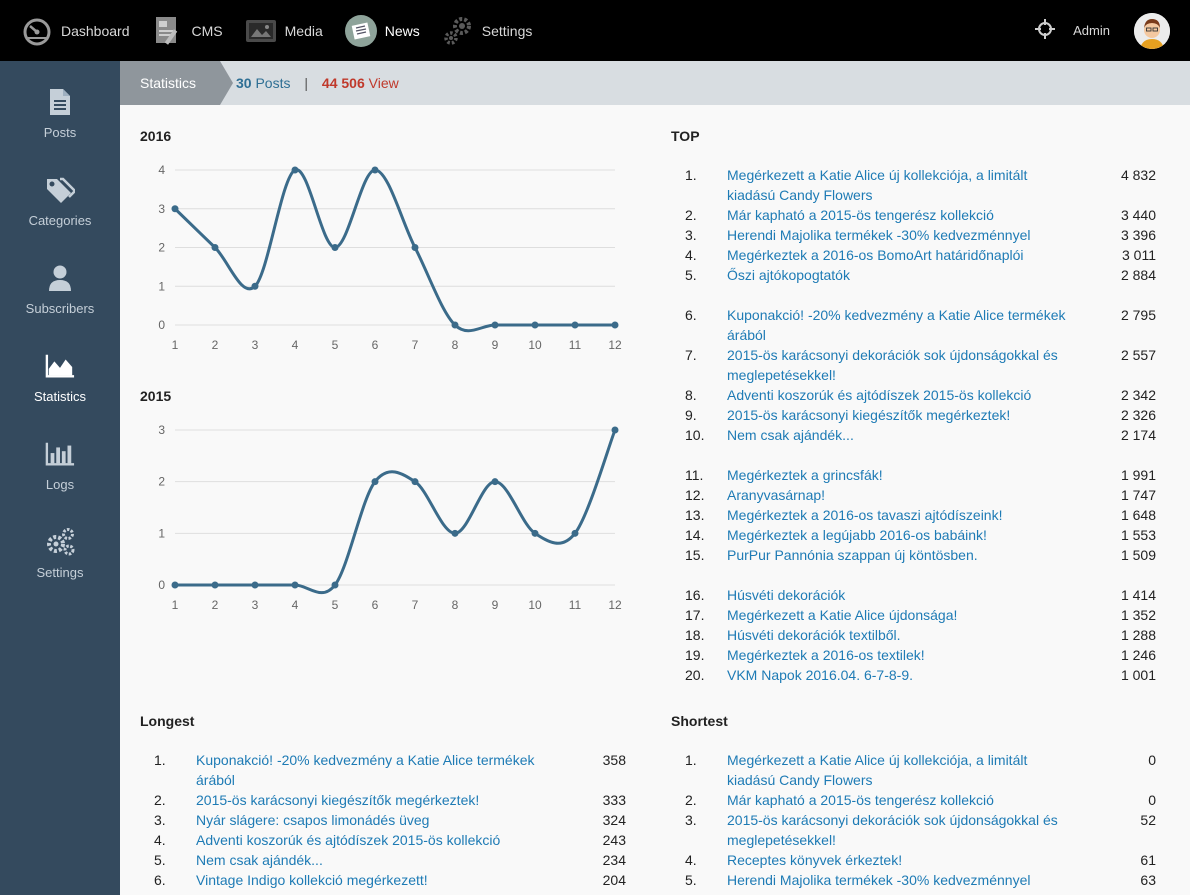  Describe the element at coordinates (60, 201) in the screenshot. I see `sidebar-item-categories: Categories` at that location.